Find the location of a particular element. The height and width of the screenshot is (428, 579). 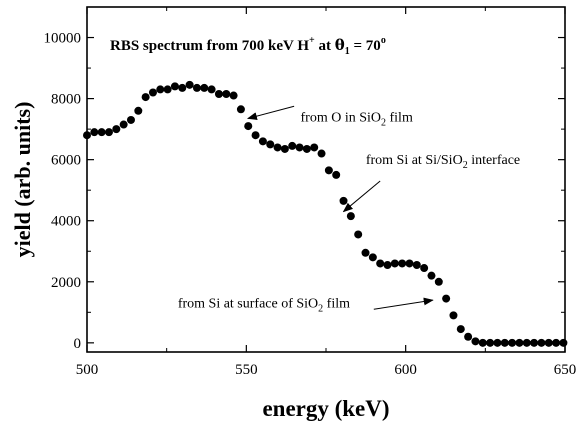

chart-title: RBS spectrum from 700 keV H+ at θ1 = 70o is located at coordinates (248, 46).